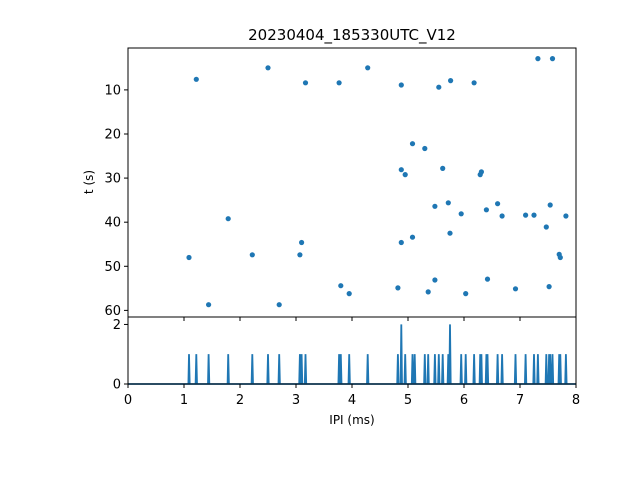 This screenshot has width=640, height=480. Describe the element at coordinates (112, 223) in the screenshot. I see `y-tick-label: 40` at that location.